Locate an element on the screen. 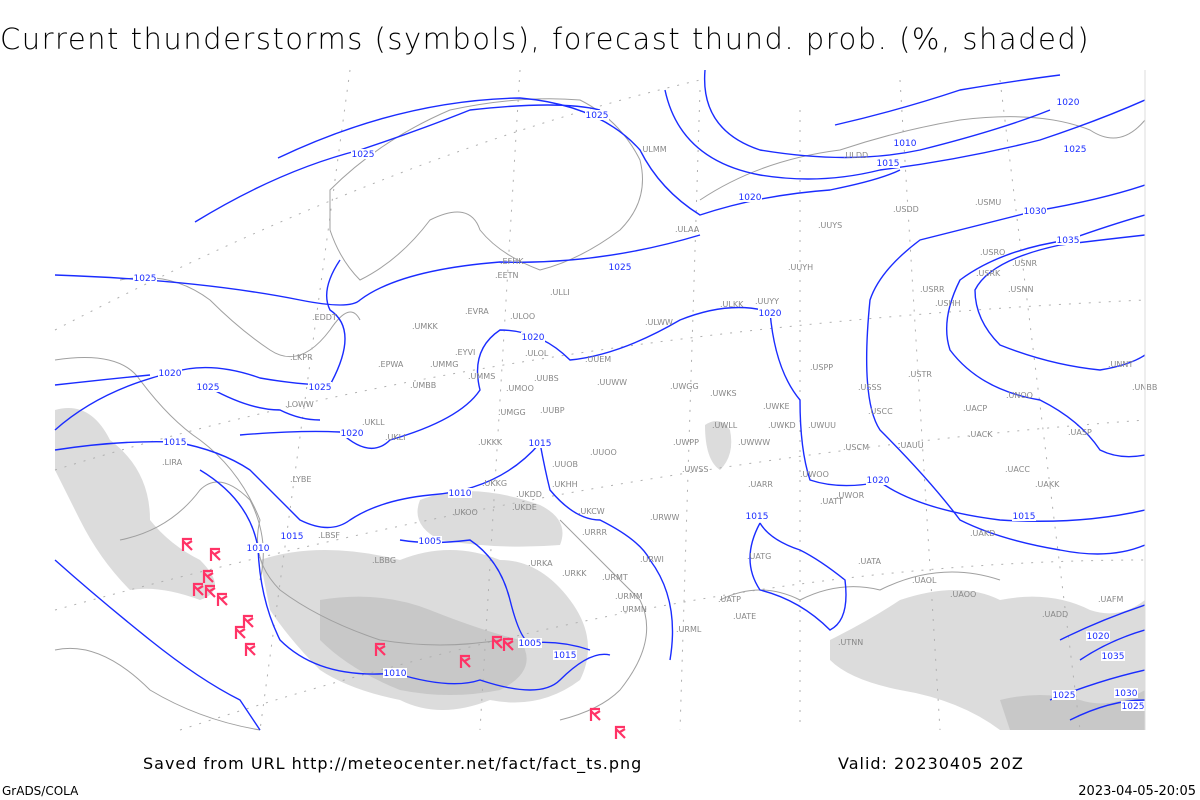 The height and width of the screenshot is (800, 1200). station-label: .ULAA is located at coordinates (687, 229).